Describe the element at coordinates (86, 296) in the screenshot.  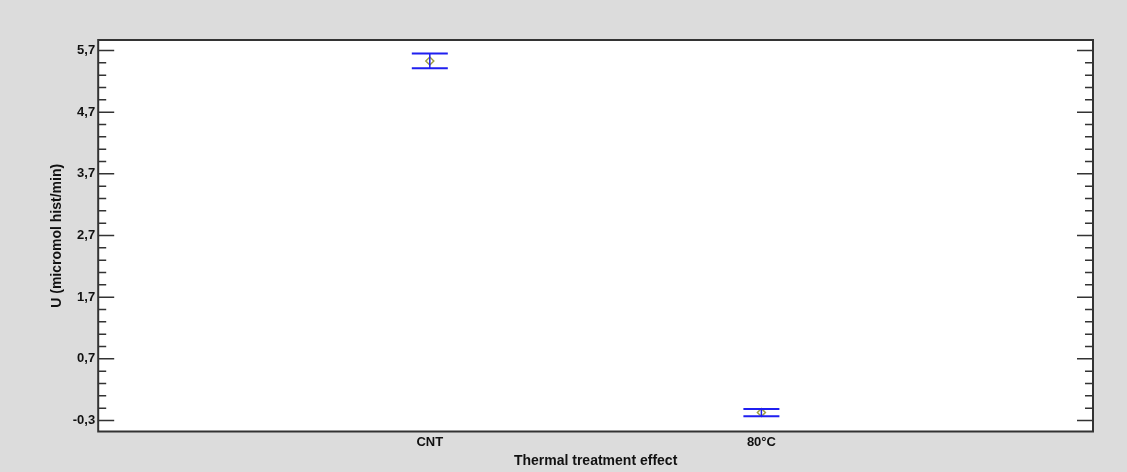
I see `y-tick-label: 1,7` at that location.